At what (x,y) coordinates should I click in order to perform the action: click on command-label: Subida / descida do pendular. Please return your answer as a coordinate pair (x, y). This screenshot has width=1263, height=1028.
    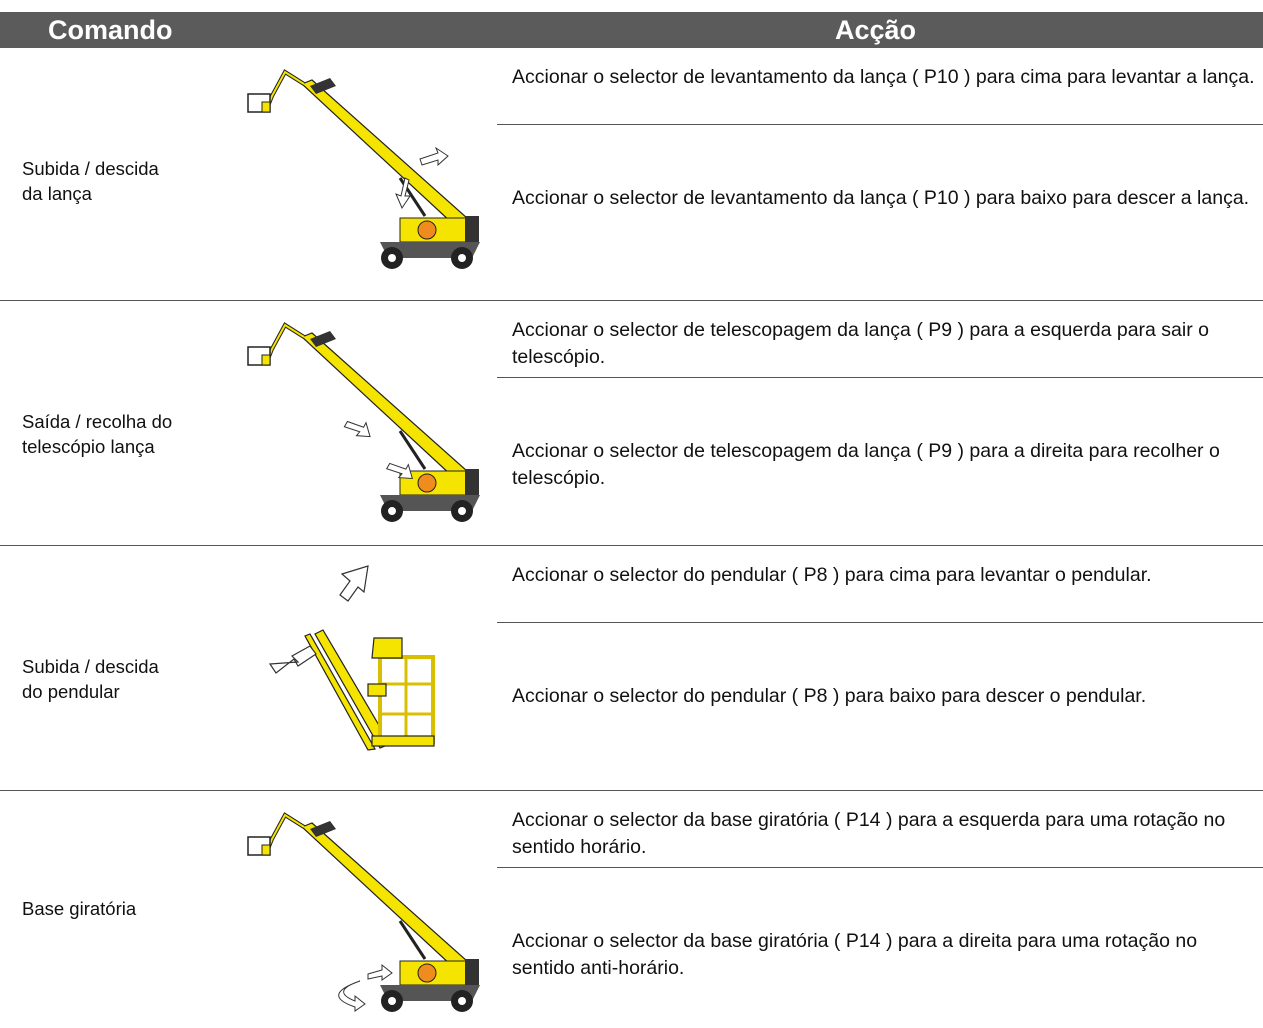
    Looking at the image, I should click on (90, 679).